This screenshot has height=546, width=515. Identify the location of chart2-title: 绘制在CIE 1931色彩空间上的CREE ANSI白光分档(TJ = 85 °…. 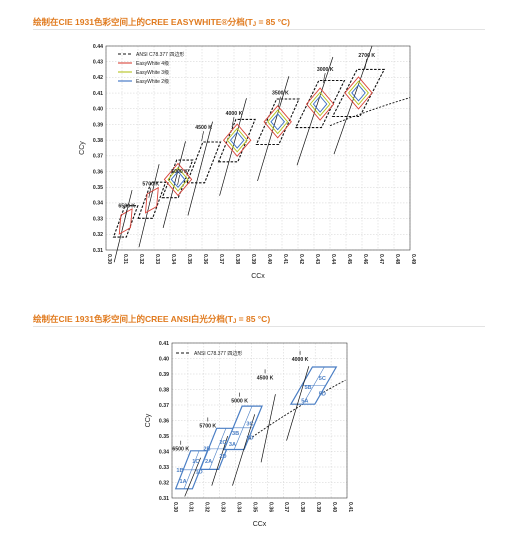
(152, 319).